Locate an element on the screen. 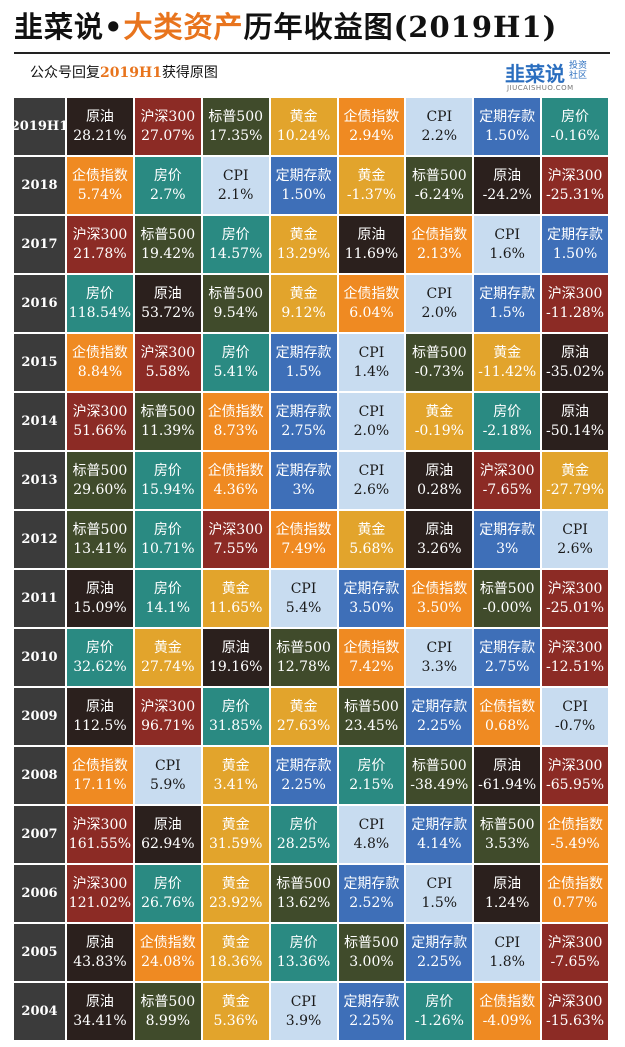 The height and width of the screenshot is (1047, 625). asset-return: 3.50% is located at coordinates (439, 607).